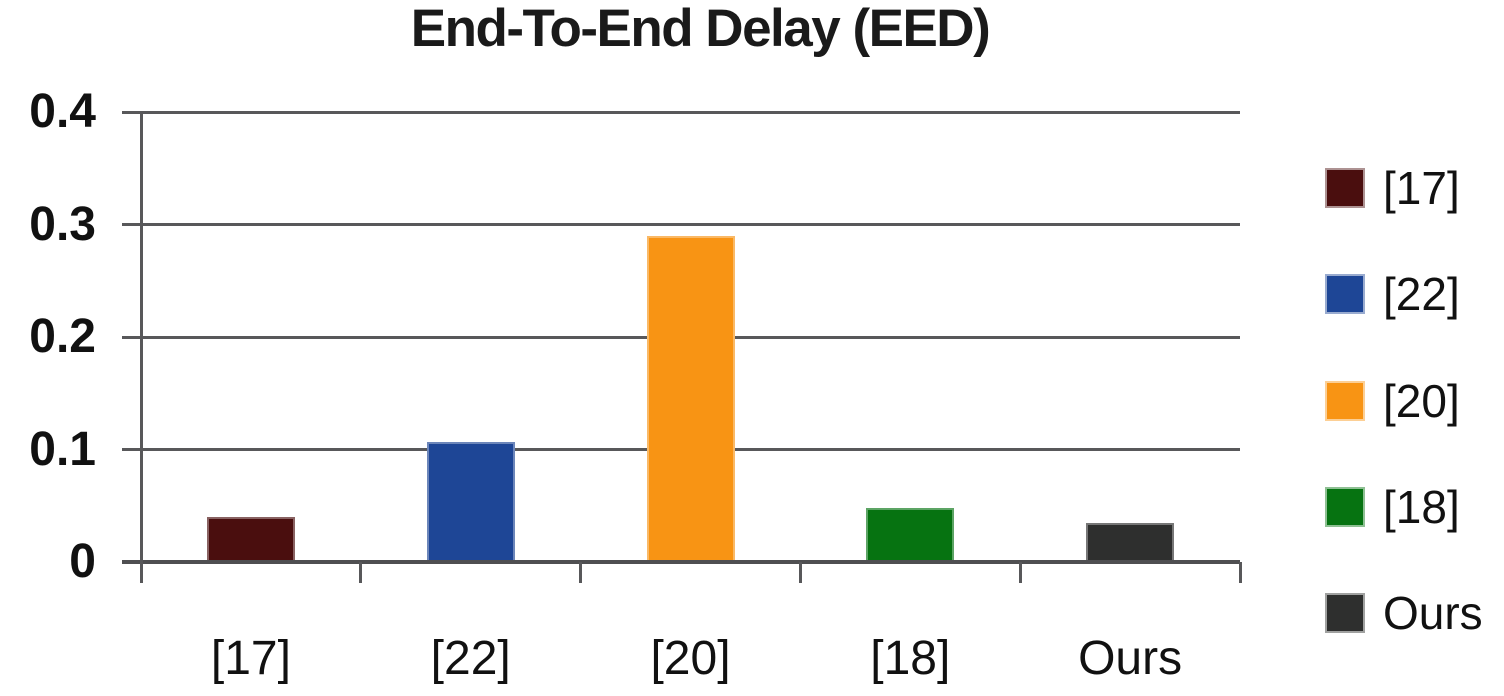  What do you see at coordinates (62, 224) in the screenshot?
I see `y-axis-tick-label: 0.3` at bounding box center [62, 224].